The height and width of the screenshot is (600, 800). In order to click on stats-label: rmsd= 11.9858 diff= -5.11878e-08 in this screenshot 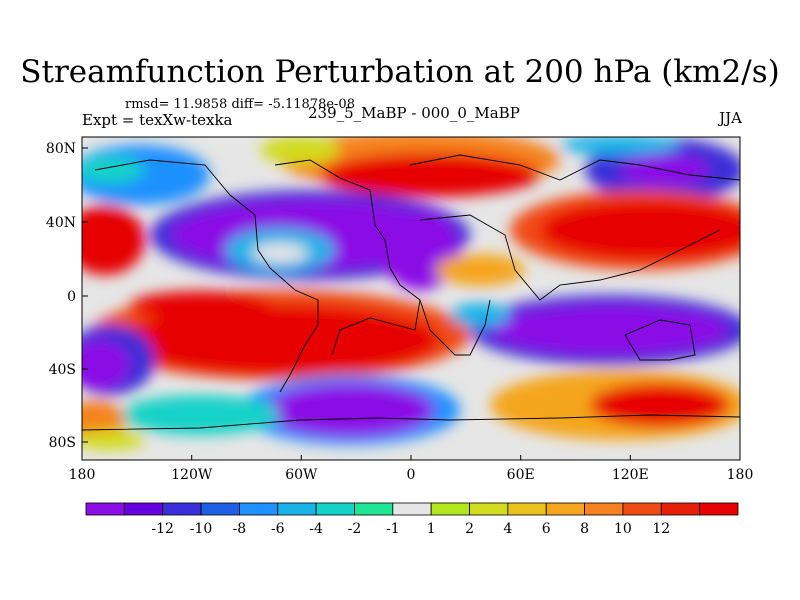, I will do `click(240, 104)`.